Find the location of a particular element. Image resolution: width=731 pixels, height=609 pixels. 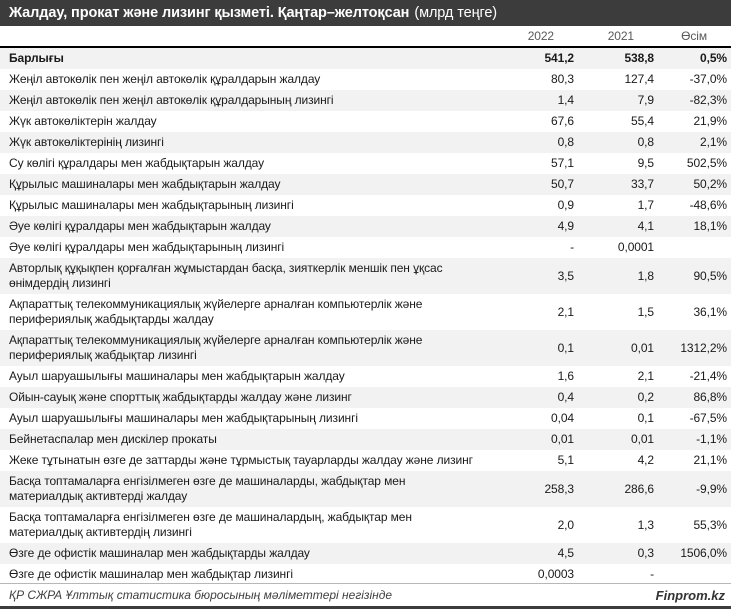

cell-growth is located at coordinates (694, 574).